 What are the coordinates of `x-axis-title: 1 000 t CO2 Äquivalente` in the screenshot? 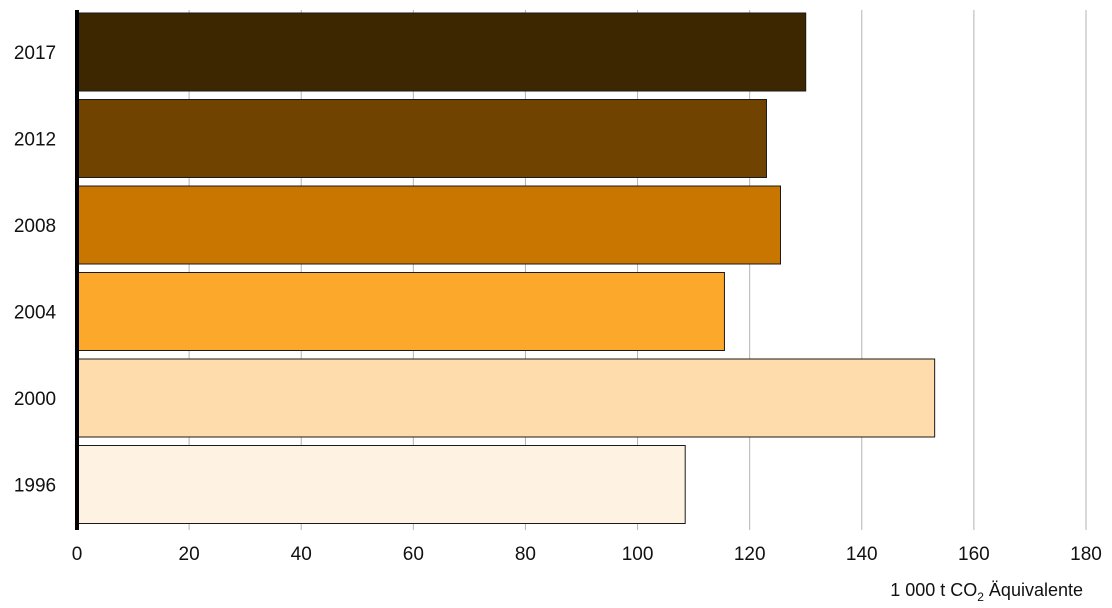 It's located at (986, 592).